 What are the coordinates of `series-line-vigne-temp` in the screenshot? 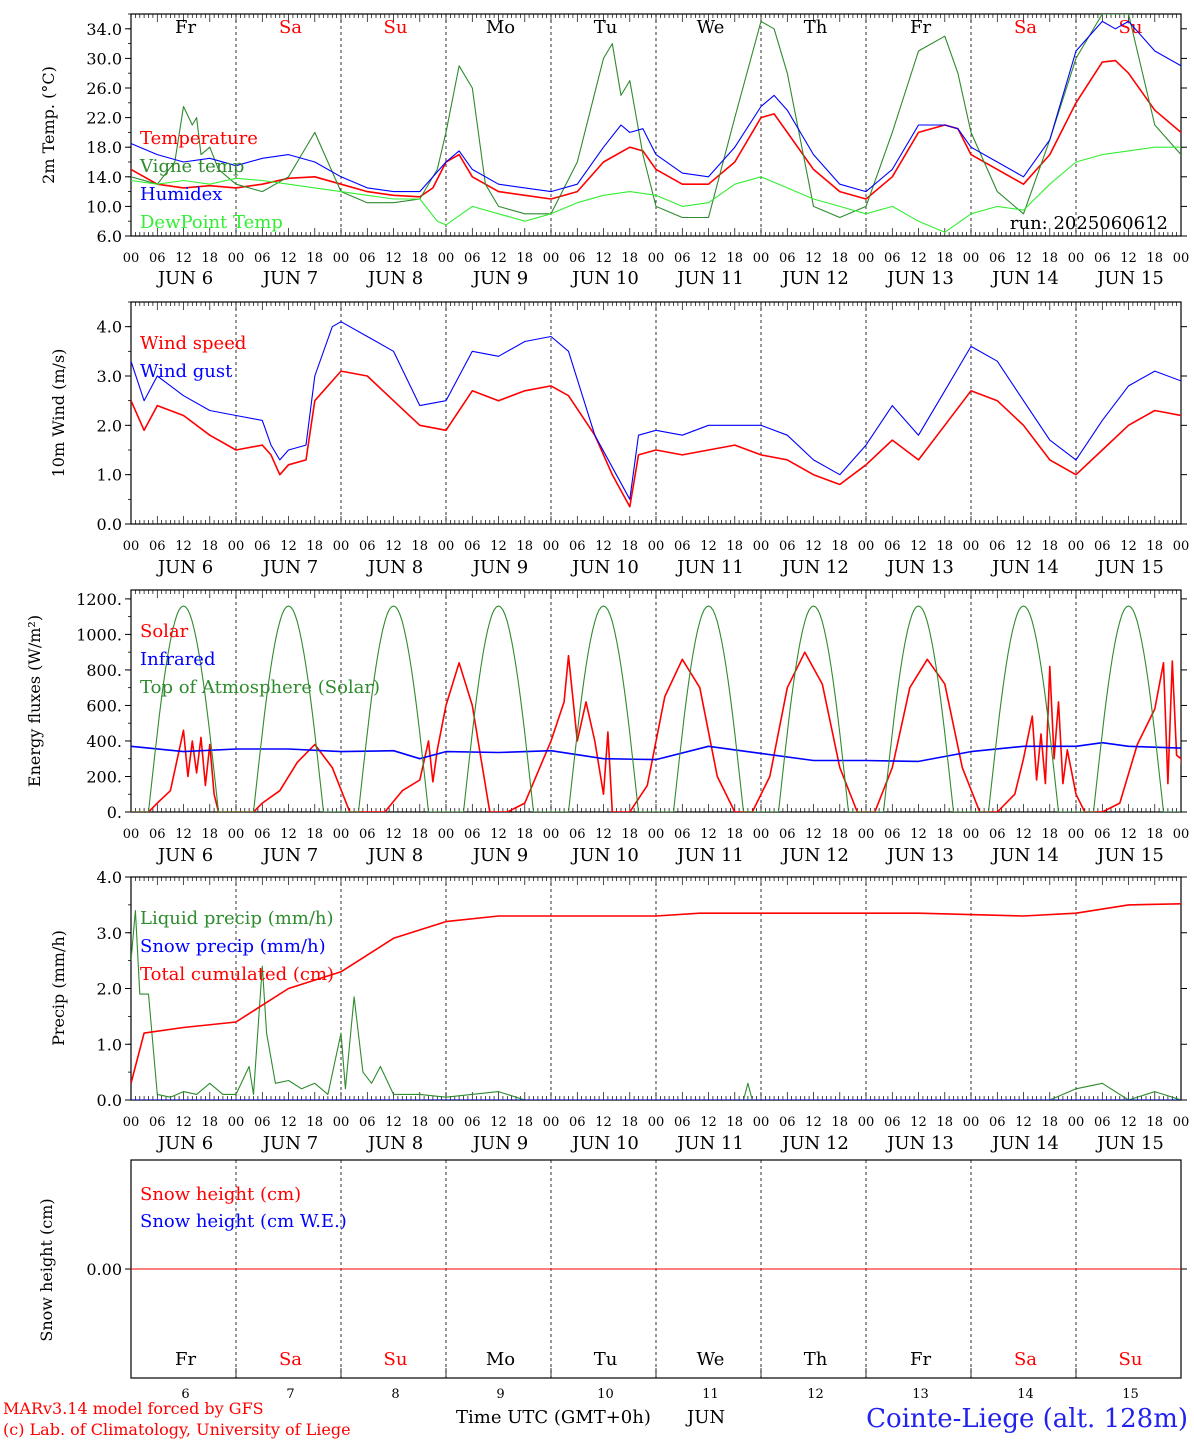 It's located at (656, 116).